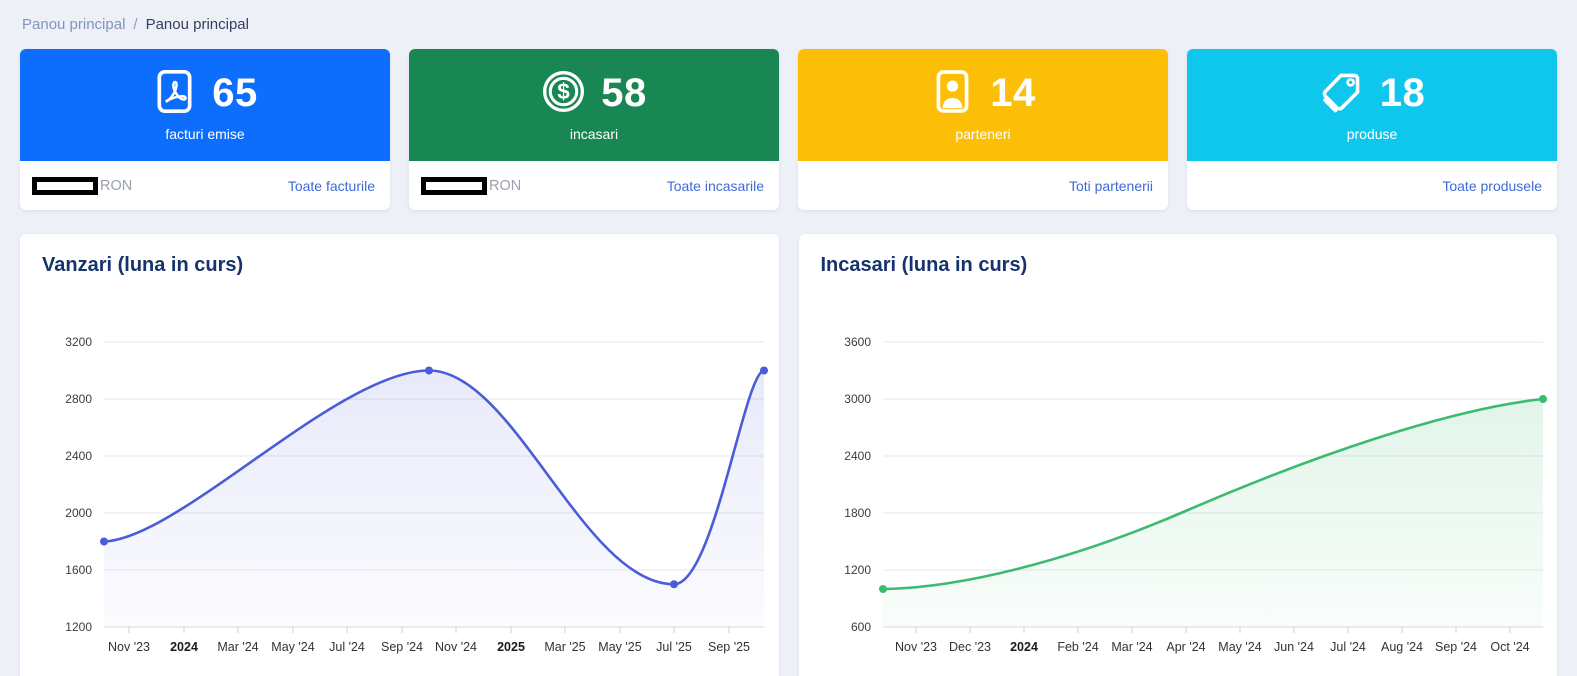 This screenshot has width=1577, height=676. I want to click on stat-value-produse: 18, so click(1402, 93).